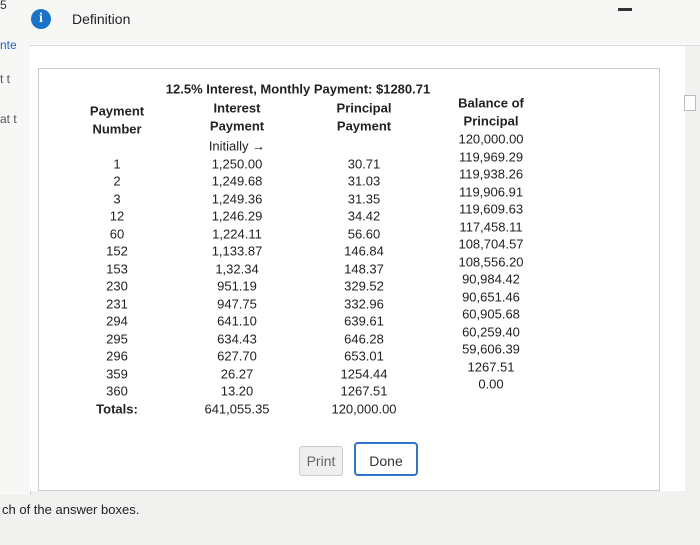  What do you see at coordinates (364, 356) in the screenshot?
I see `table-cell: 653.01` at bounding box center [364, 356].